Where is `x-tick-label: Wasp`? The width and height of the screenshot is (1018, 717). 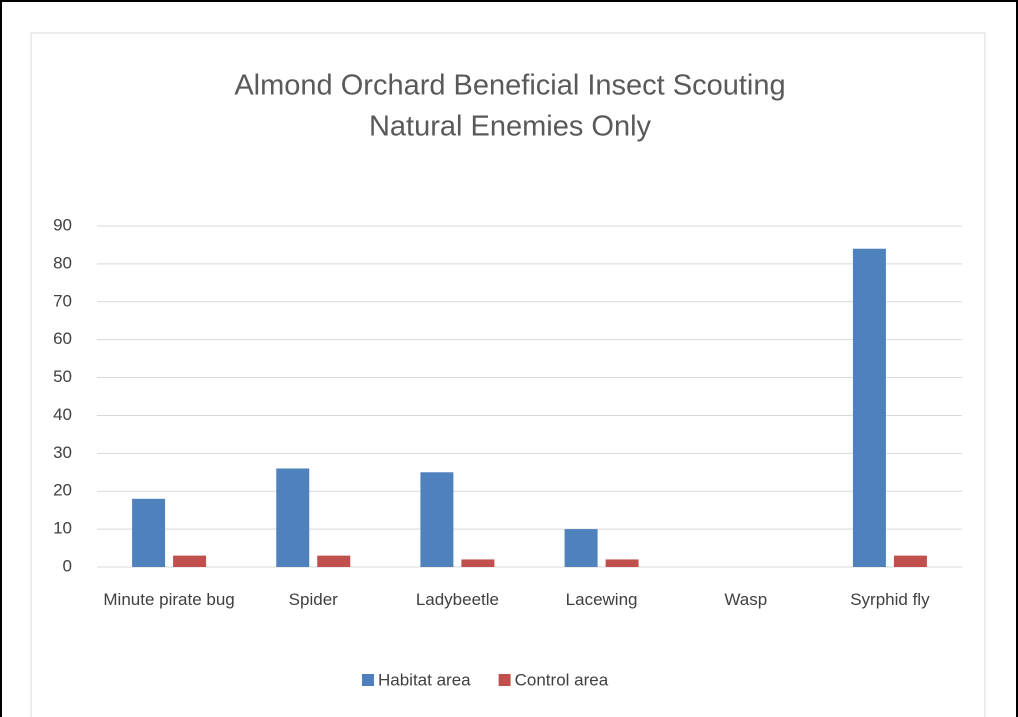
x-tick-label: Wasp is located at coordinates (746, 599).